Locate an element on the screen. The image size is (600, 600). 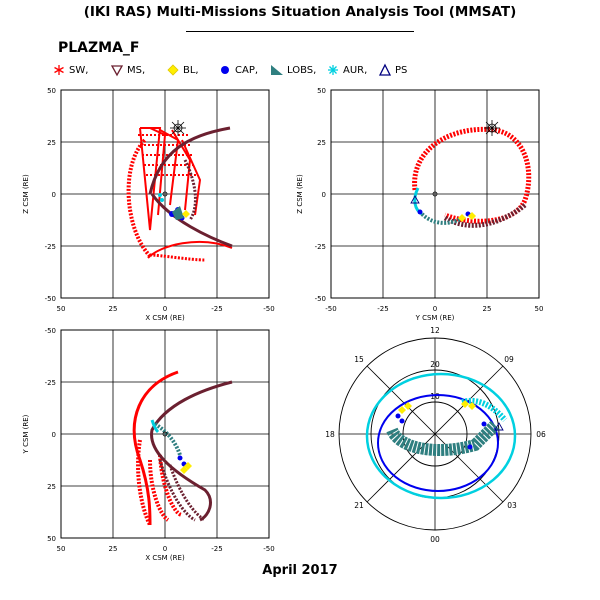
panel-xz-sw-cluster is located at coordinates (170, 179).